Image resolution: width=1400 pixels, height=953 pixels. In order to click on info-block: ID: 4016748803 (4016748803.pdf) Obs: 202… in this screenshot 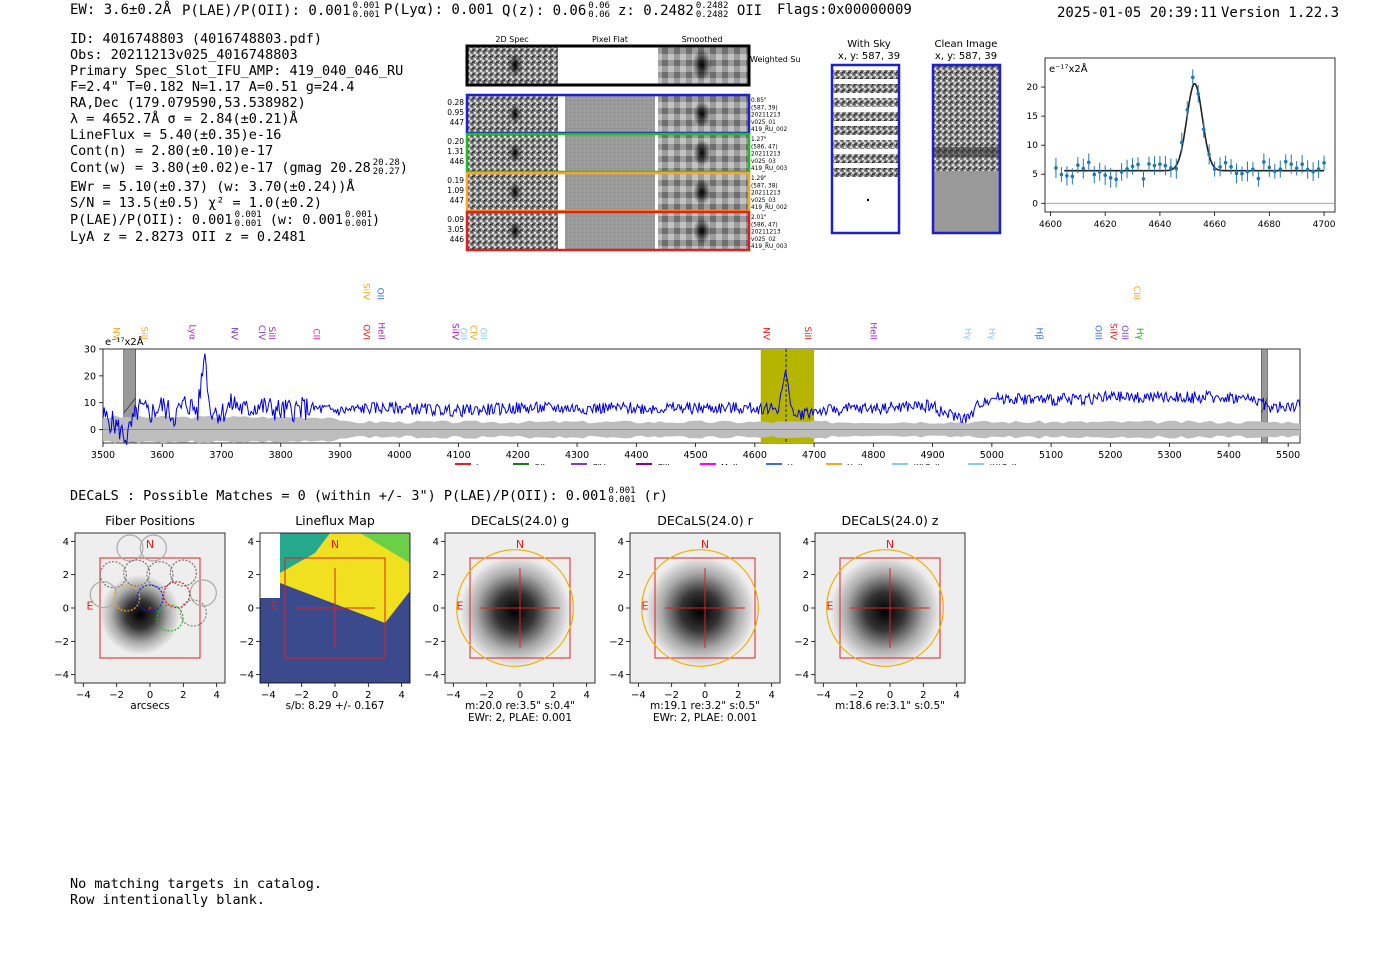, I will do `click(239, 138)`.